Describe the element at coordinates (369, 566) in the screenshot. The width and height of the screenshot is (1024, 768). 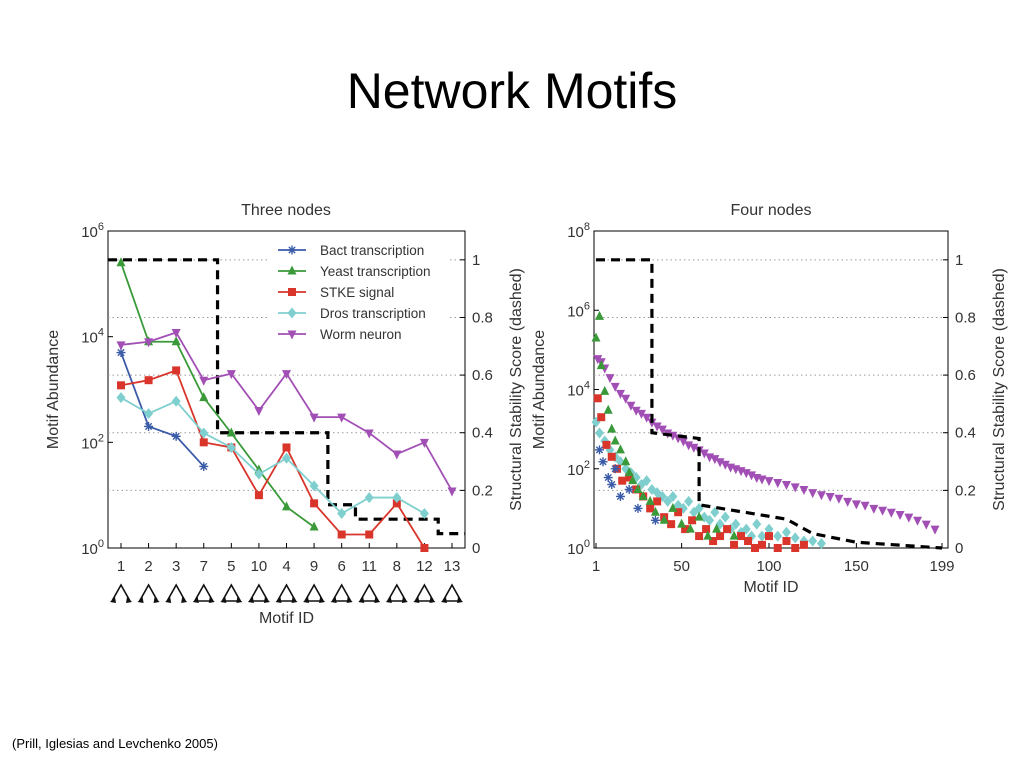
I see `x-tick-label: 11` at that location.